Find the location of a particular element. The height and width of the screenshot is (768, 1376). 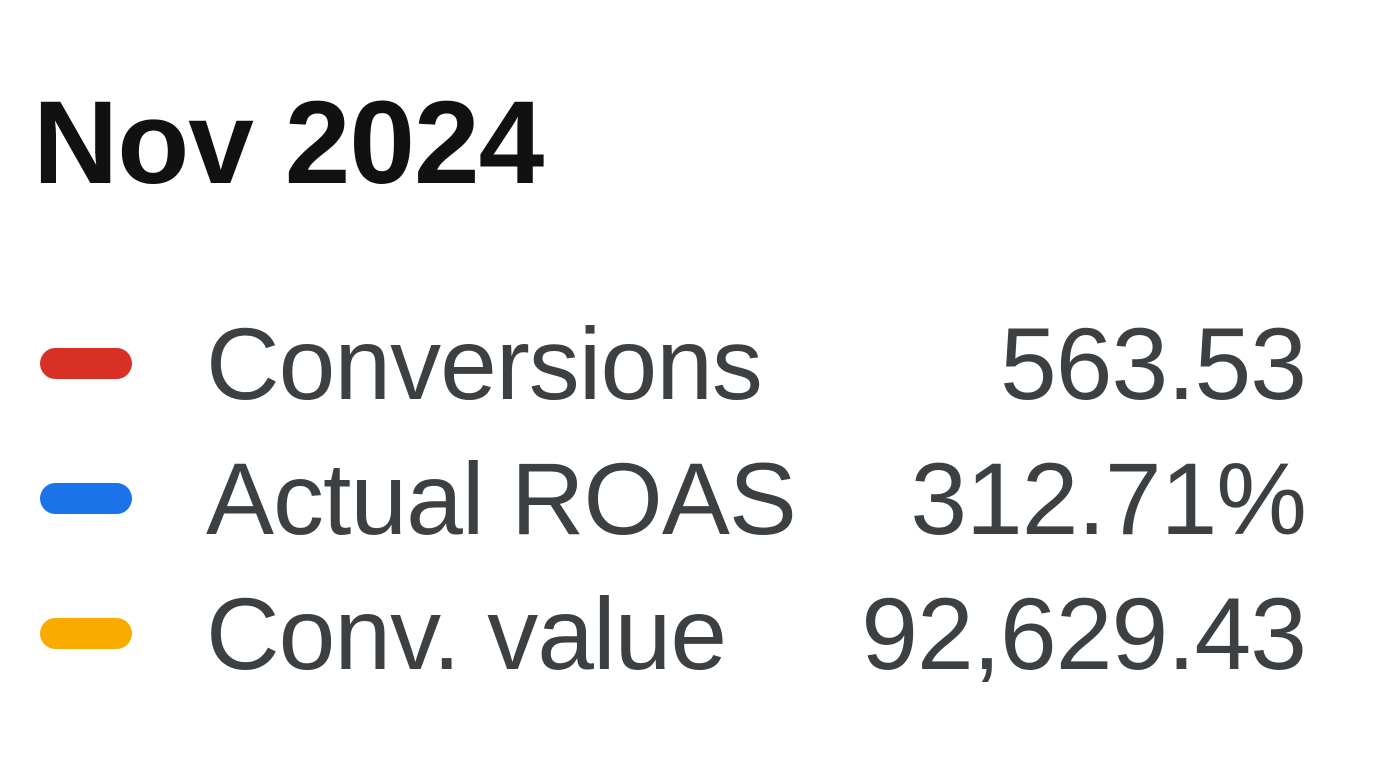

tooltip-title: Nov 2024 is located at coordinates (288, 143).